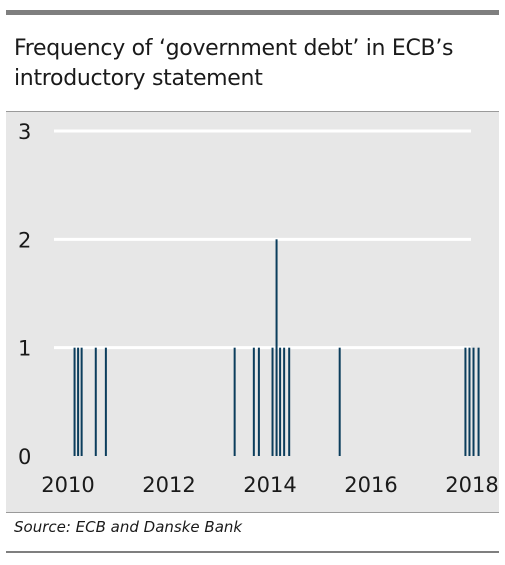 The height and width of the screenshot is (565, 505). Describe the element at coordinates (24, 349) in the screenshot. I see `y-tick-label: 1` at that location.